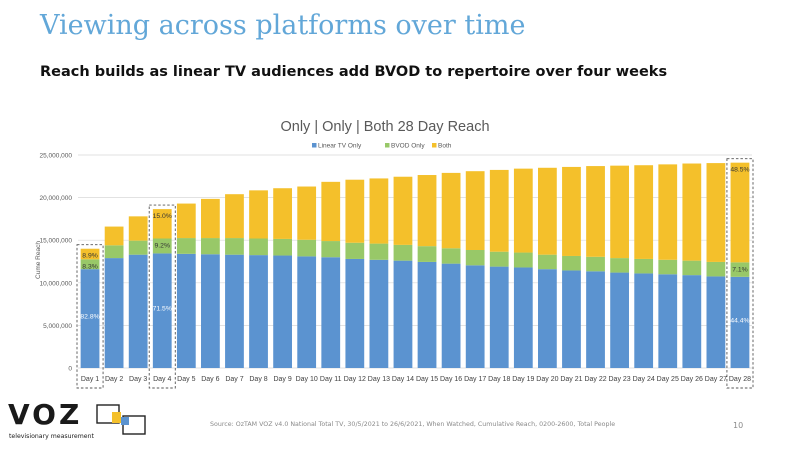  I want to click on y-tick-label: 0, so click(70, 369).